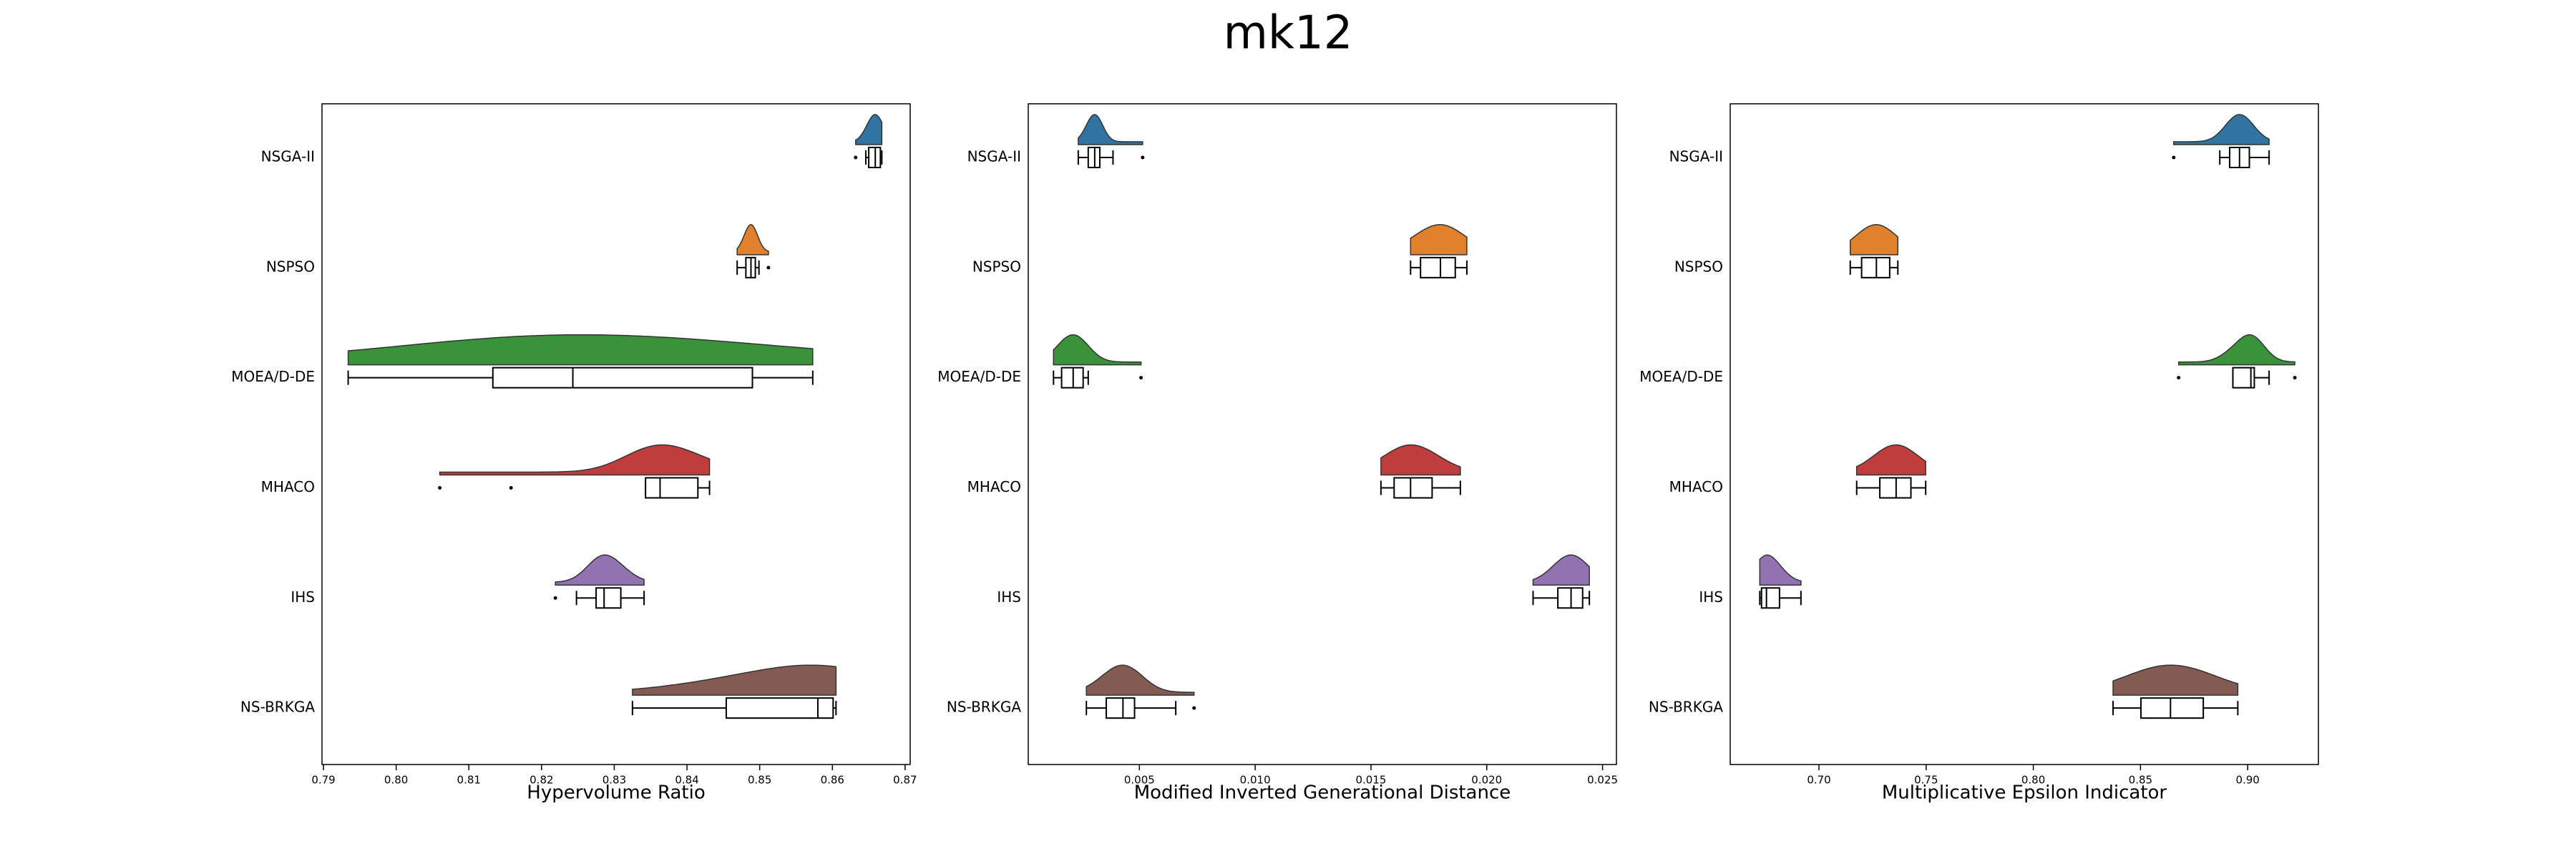  Describe the element at coordinates (1818, 780) in the screenshot. I see `x-tick-label: 0.70` at that location.